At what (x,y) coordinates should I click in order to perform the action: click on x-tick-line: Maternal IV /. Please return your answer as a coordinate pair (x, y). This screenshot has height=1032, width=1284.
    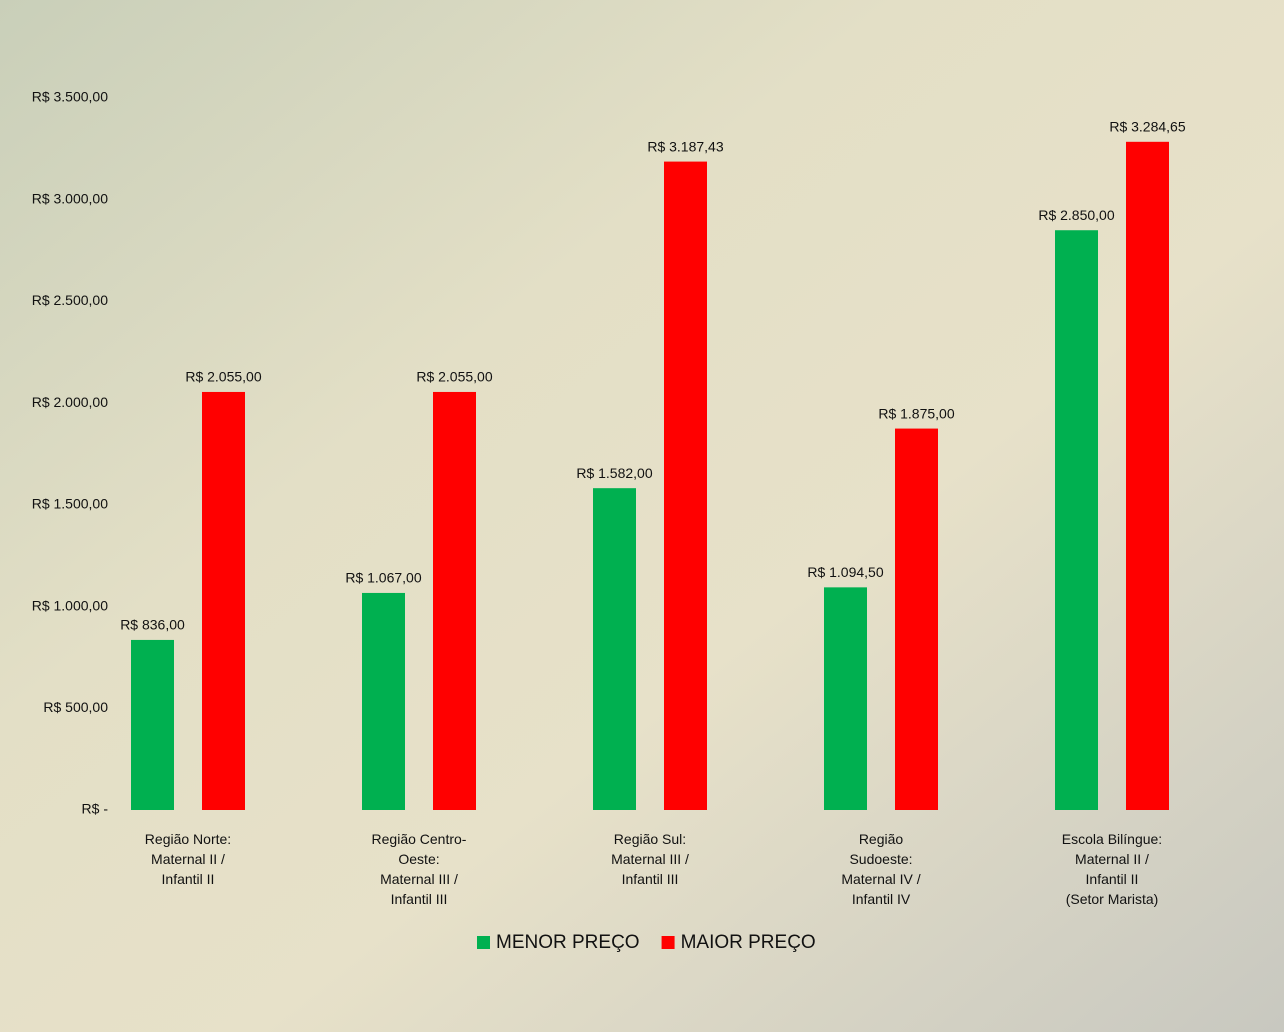
    Looking at the image, I should click on (880, 879).